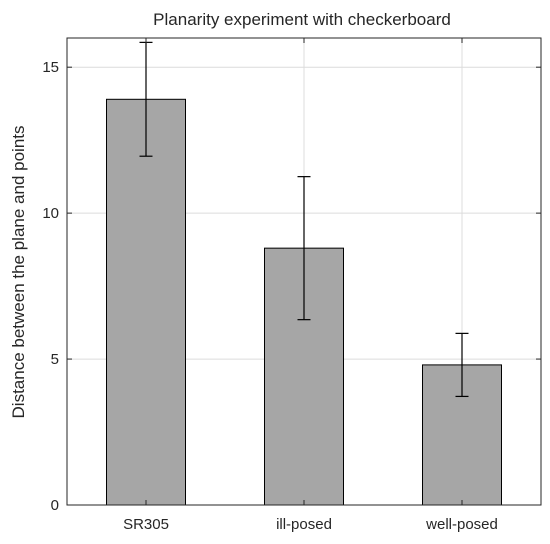 The image size is (550, 544). I want to click on y-tick-label: 10, so click(50, 213).